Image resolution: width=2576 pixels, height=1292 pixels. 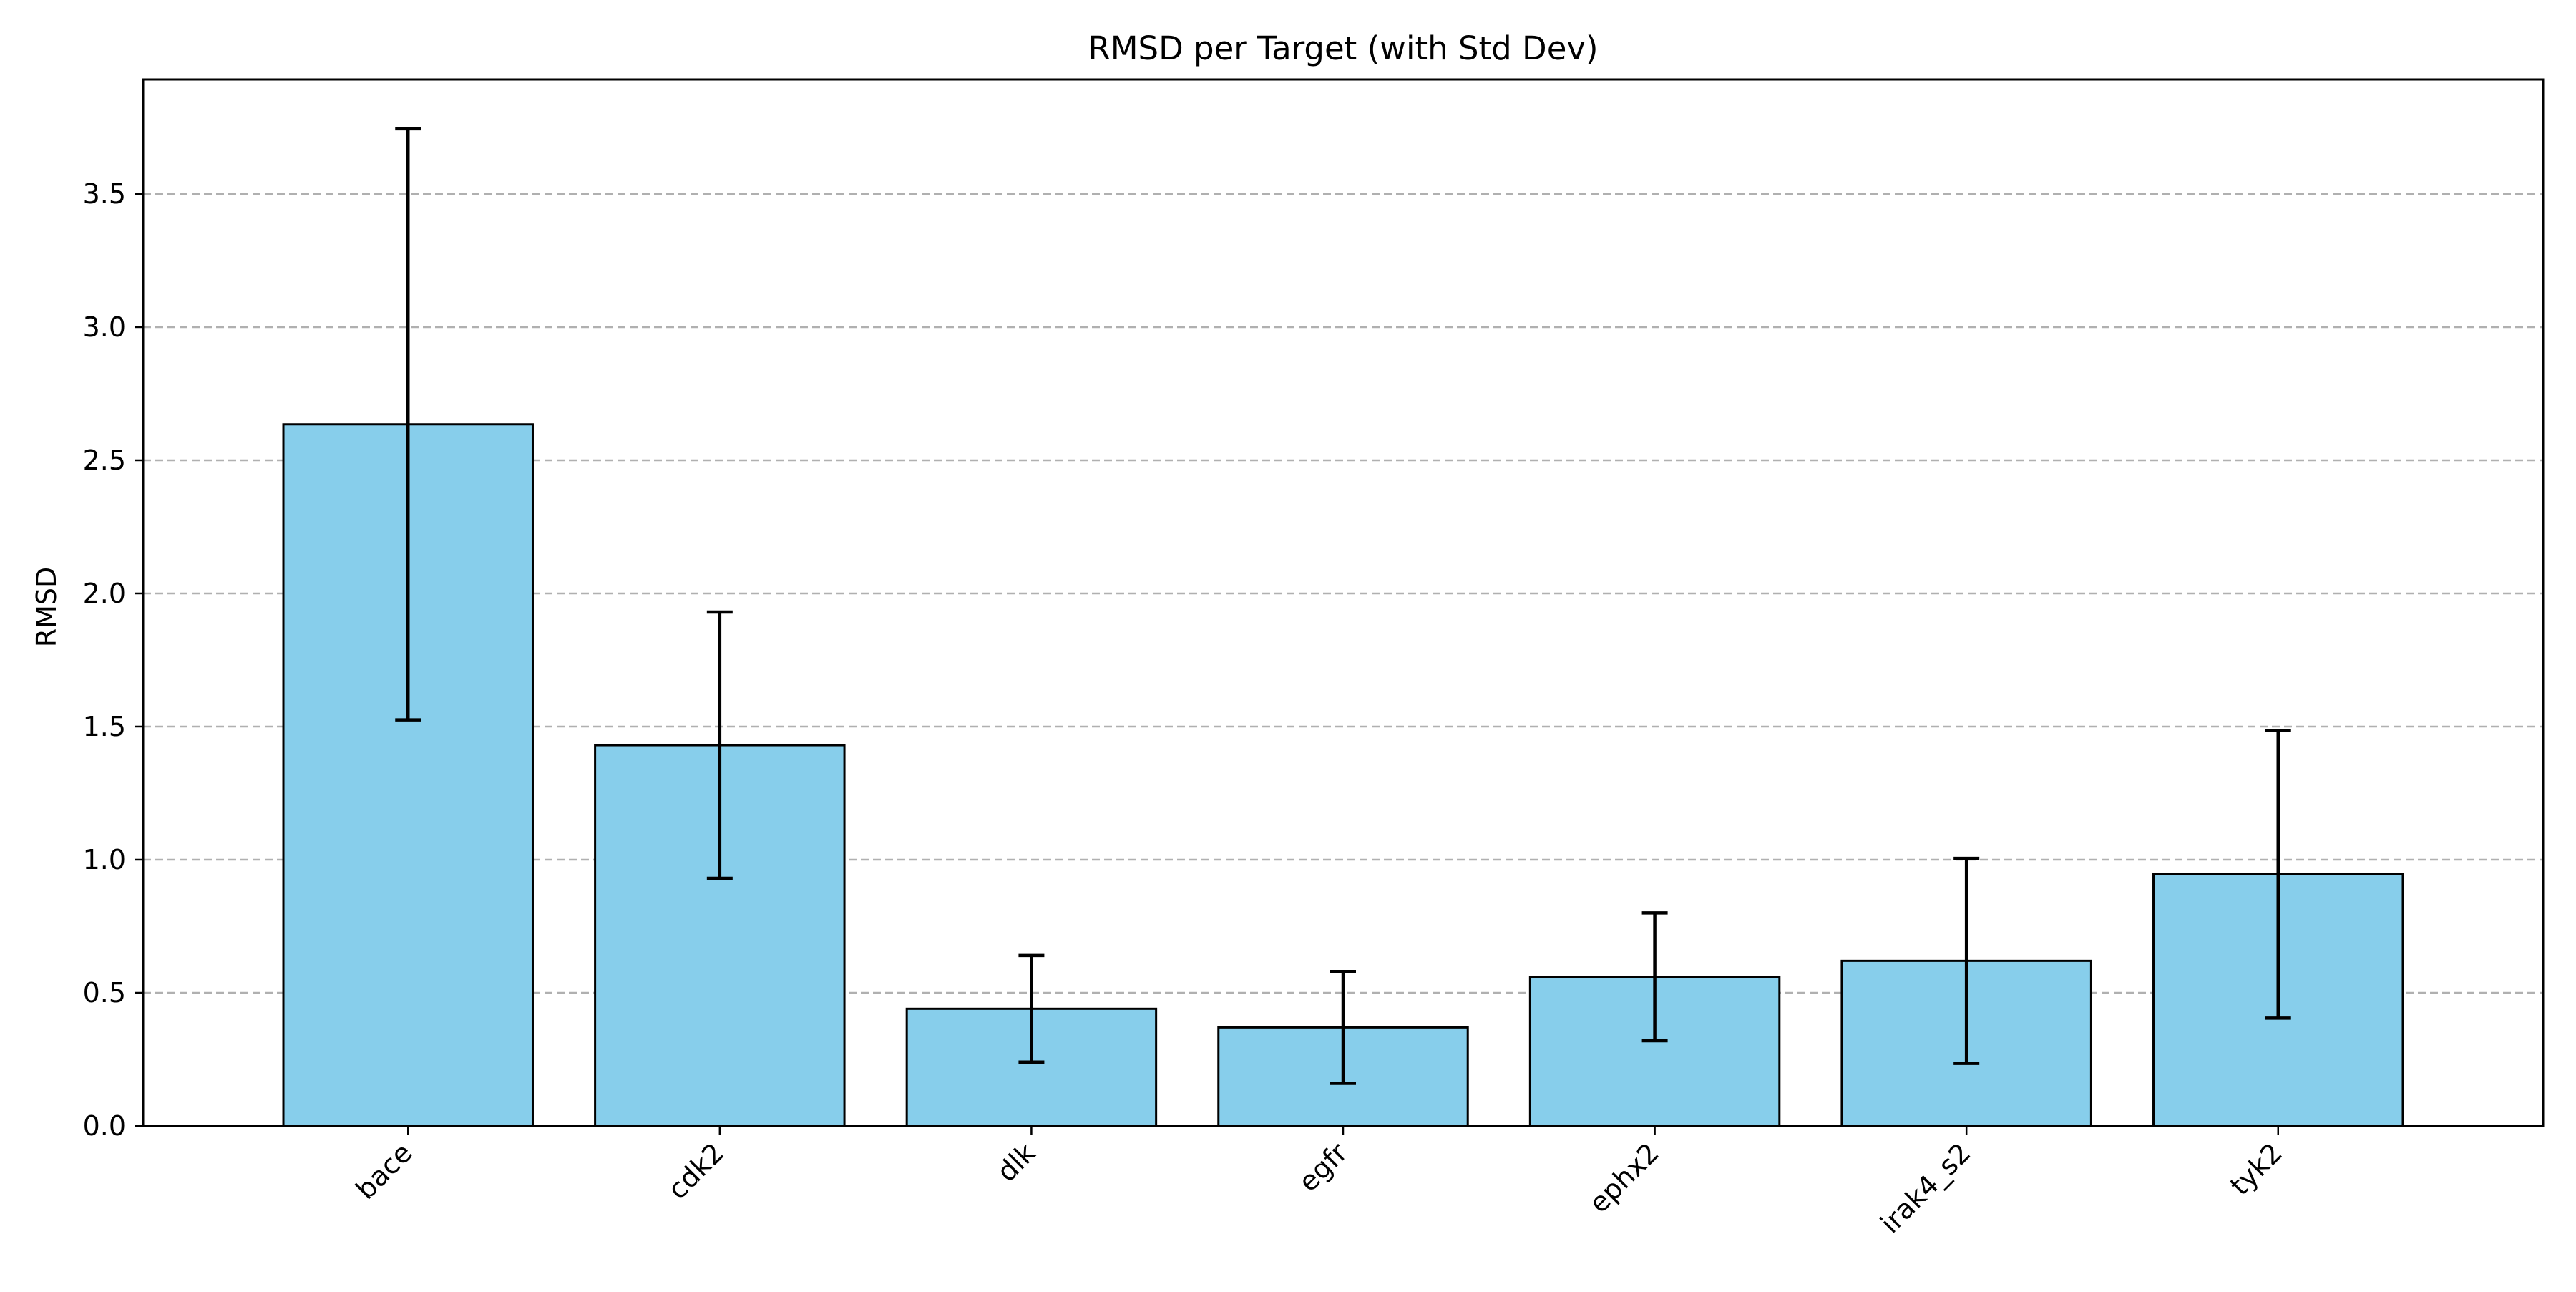 What do you see at coordinates (2256, 1169) in the screenshot?
I see `x-tick-label-tyk2: tyk2` at bounding box center [2256, 1169].